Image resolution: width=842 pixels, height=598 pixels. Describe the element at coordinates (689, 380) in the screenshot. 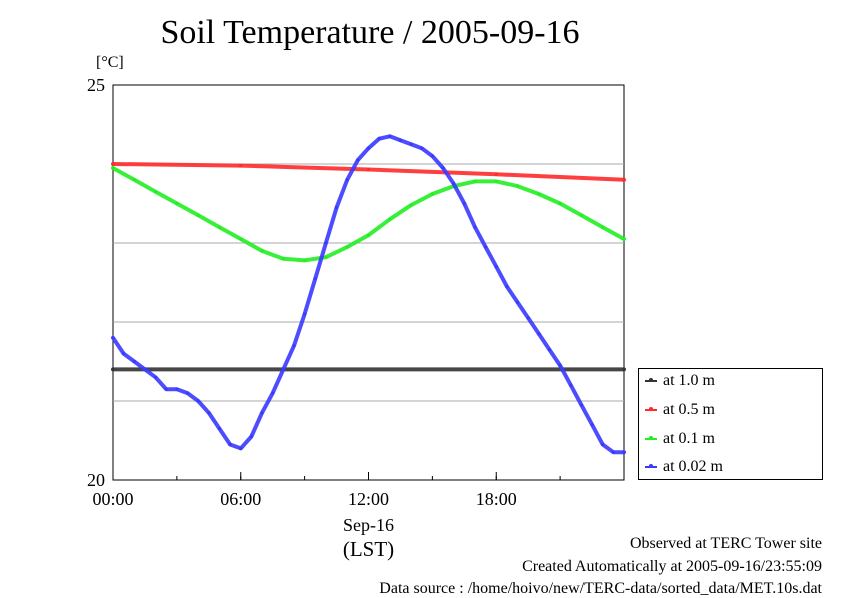

I see `legend-label: at 1.0 m` at that location.